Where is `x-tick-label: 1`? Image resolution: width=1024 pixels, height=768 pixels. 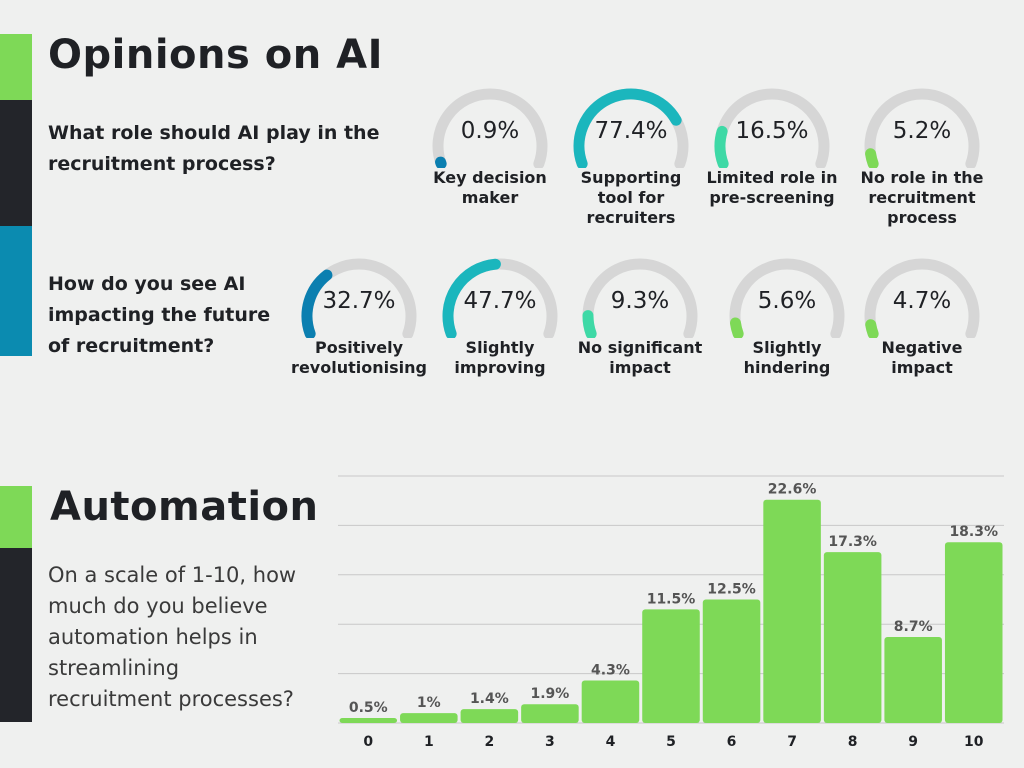
x-tick-label: 1 is located at coordinates (429, 742).